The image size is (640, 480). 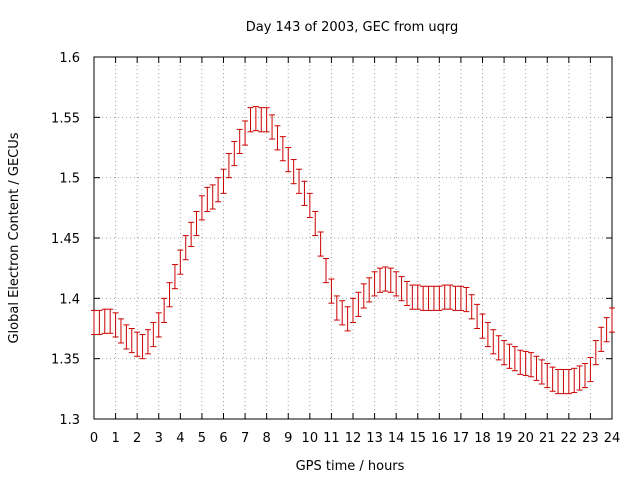 What do you see at coordinates (69, 420) in the screenshot?
I see `y-tick-label: 1.3` at bounding box center [69, 420].